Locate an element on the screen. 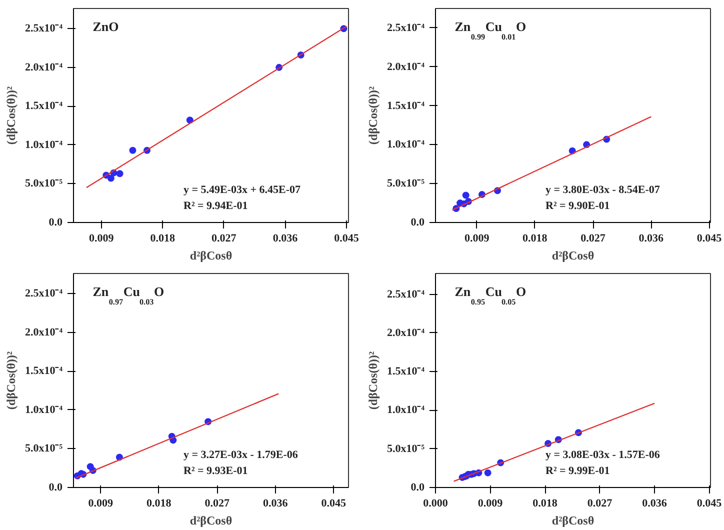  text: ZnO is located at coordinates (105, 26).